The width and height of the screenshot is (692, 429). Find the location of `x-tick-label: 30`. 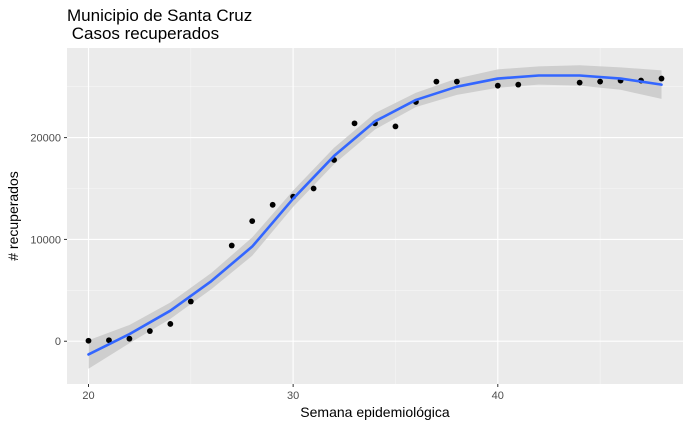

x-tick-label: 30 is located at coordinates (293, 396).